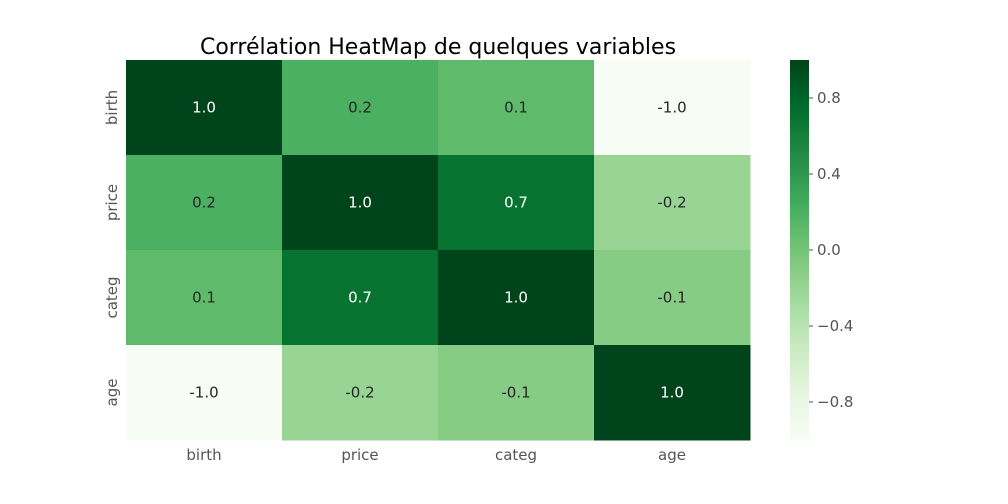 This screenshot has width=1008, height=504. I want to click on colorbar-ticks: 0.8 0.4 0.0 −0.4 −0.8, so click(831, 250).